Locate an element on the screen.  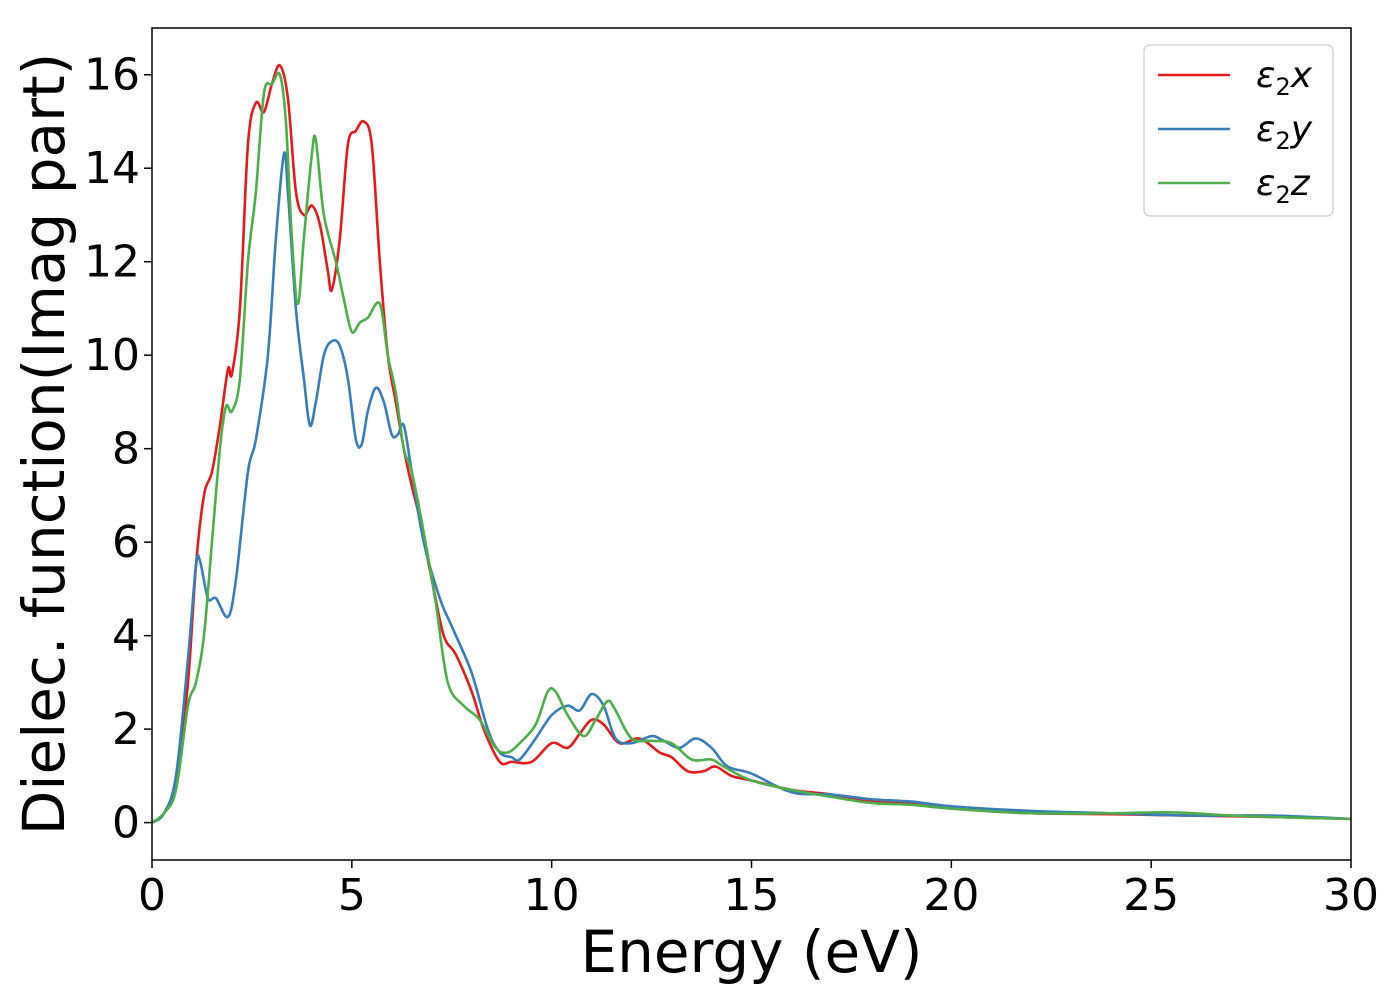
x-tick-label: 15 is located at coordinates (752, 895).